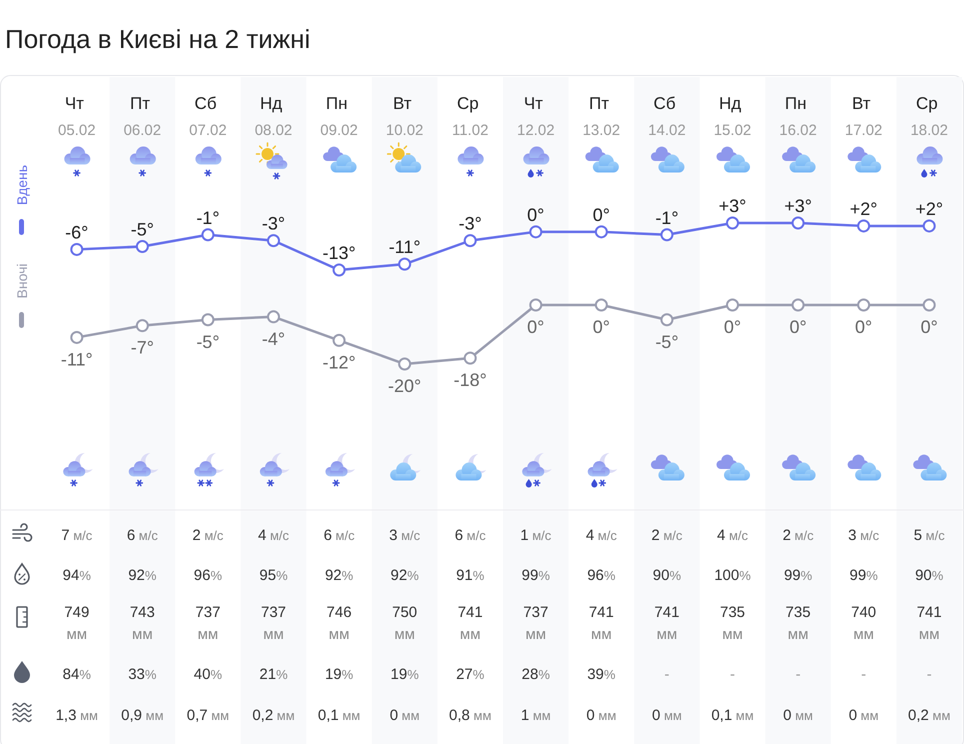 Image resolution: width=964 pixels, height=744 pixels. Describe the element at coordinates (798, 575) in the screenshot. I see `data-label: 99%` at that location.